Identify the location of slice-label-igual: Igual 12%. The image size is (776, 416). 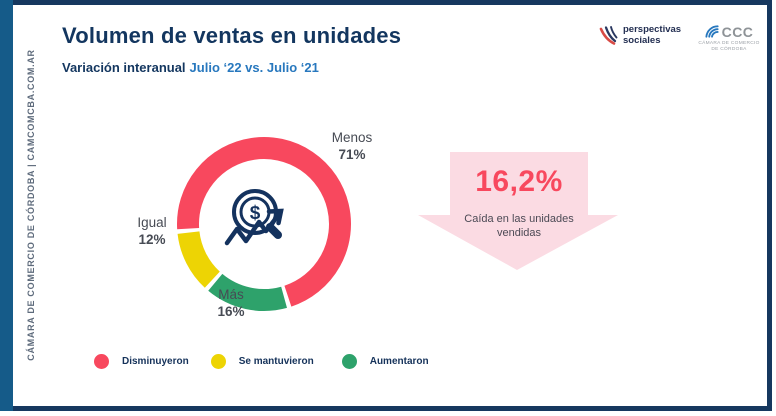
(152, 231).